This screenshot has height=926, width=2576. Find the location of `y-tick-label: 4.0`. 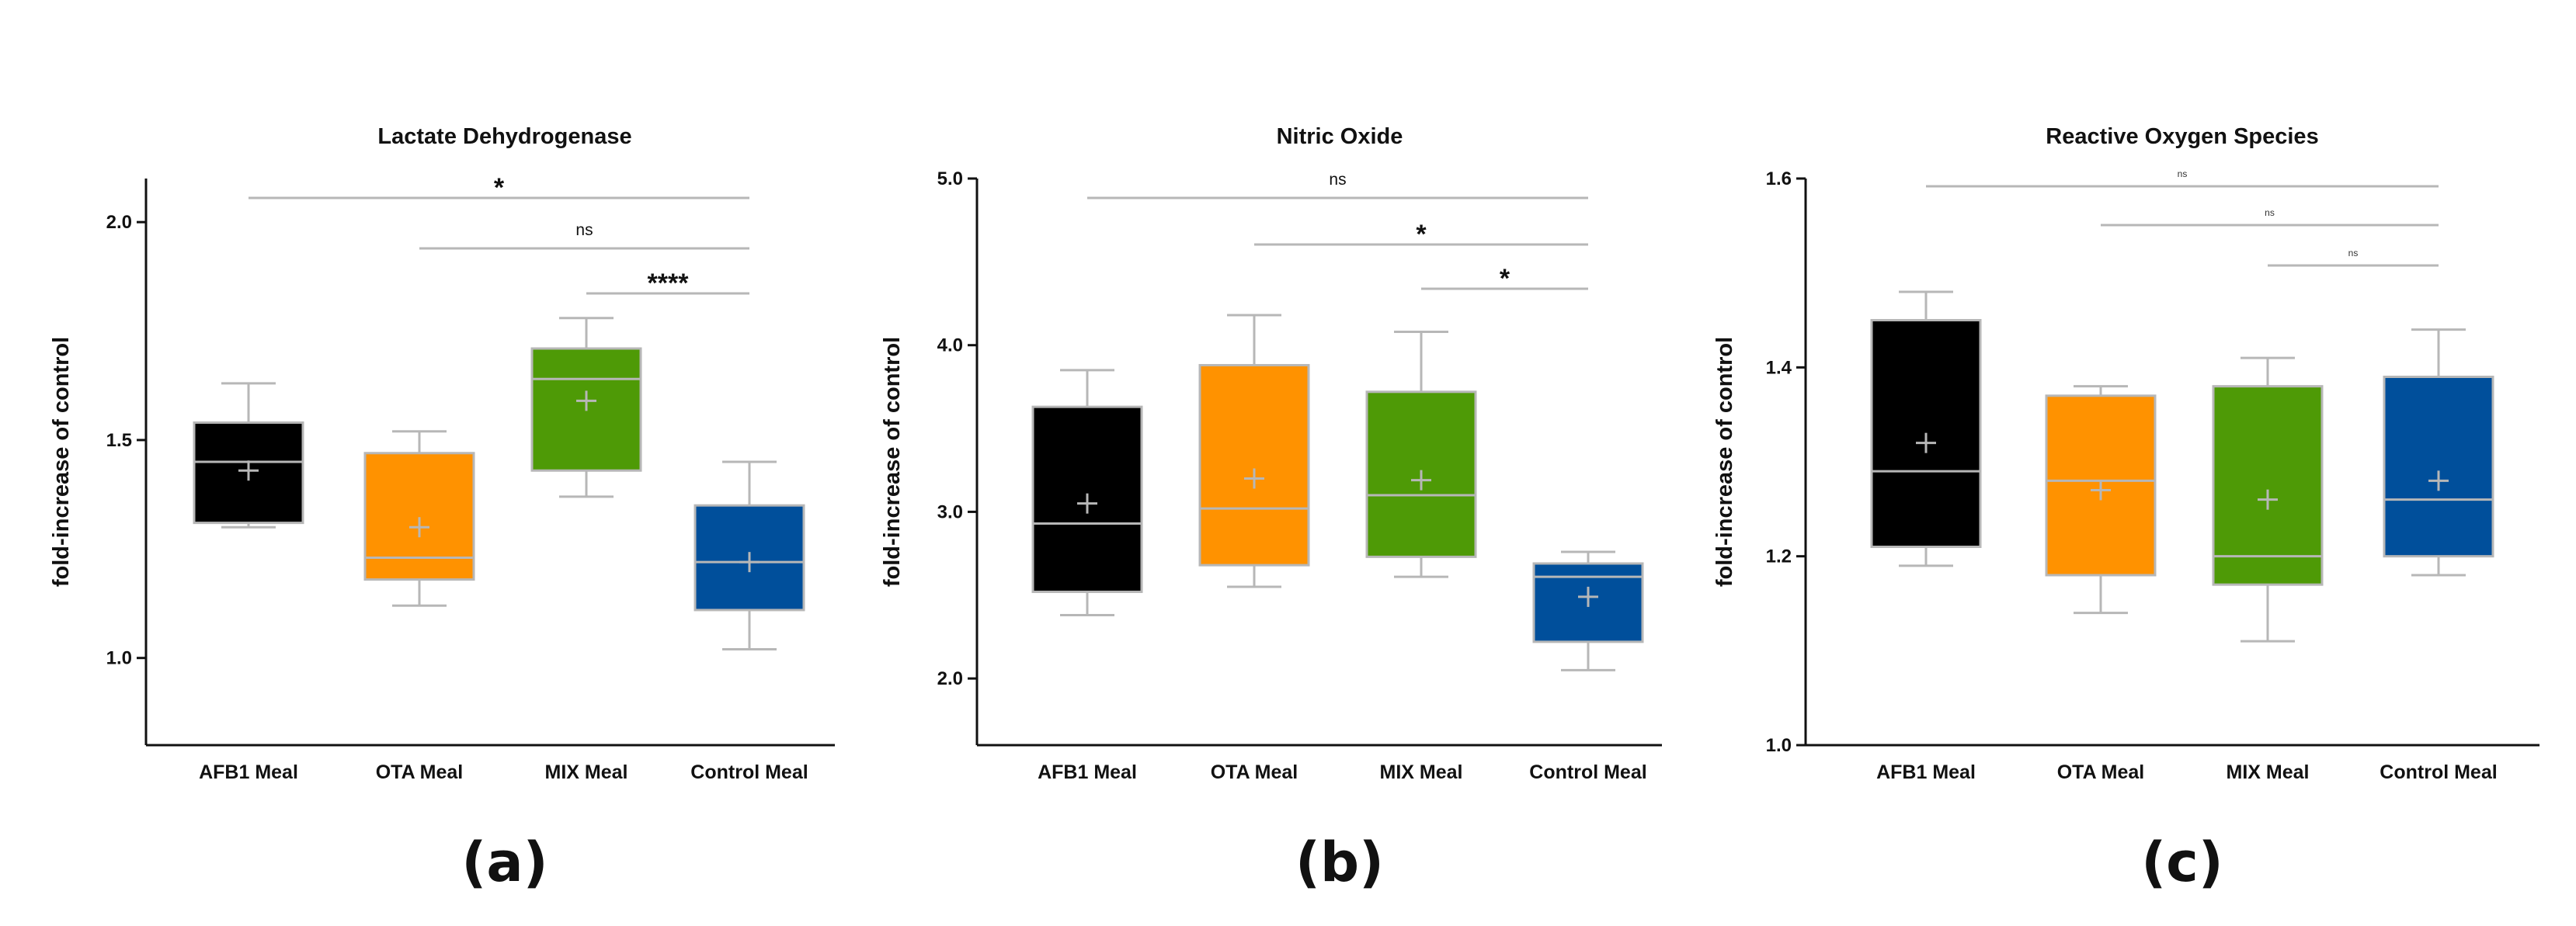

y-tick-label: 4.0 is located at coordinates (950, 345).